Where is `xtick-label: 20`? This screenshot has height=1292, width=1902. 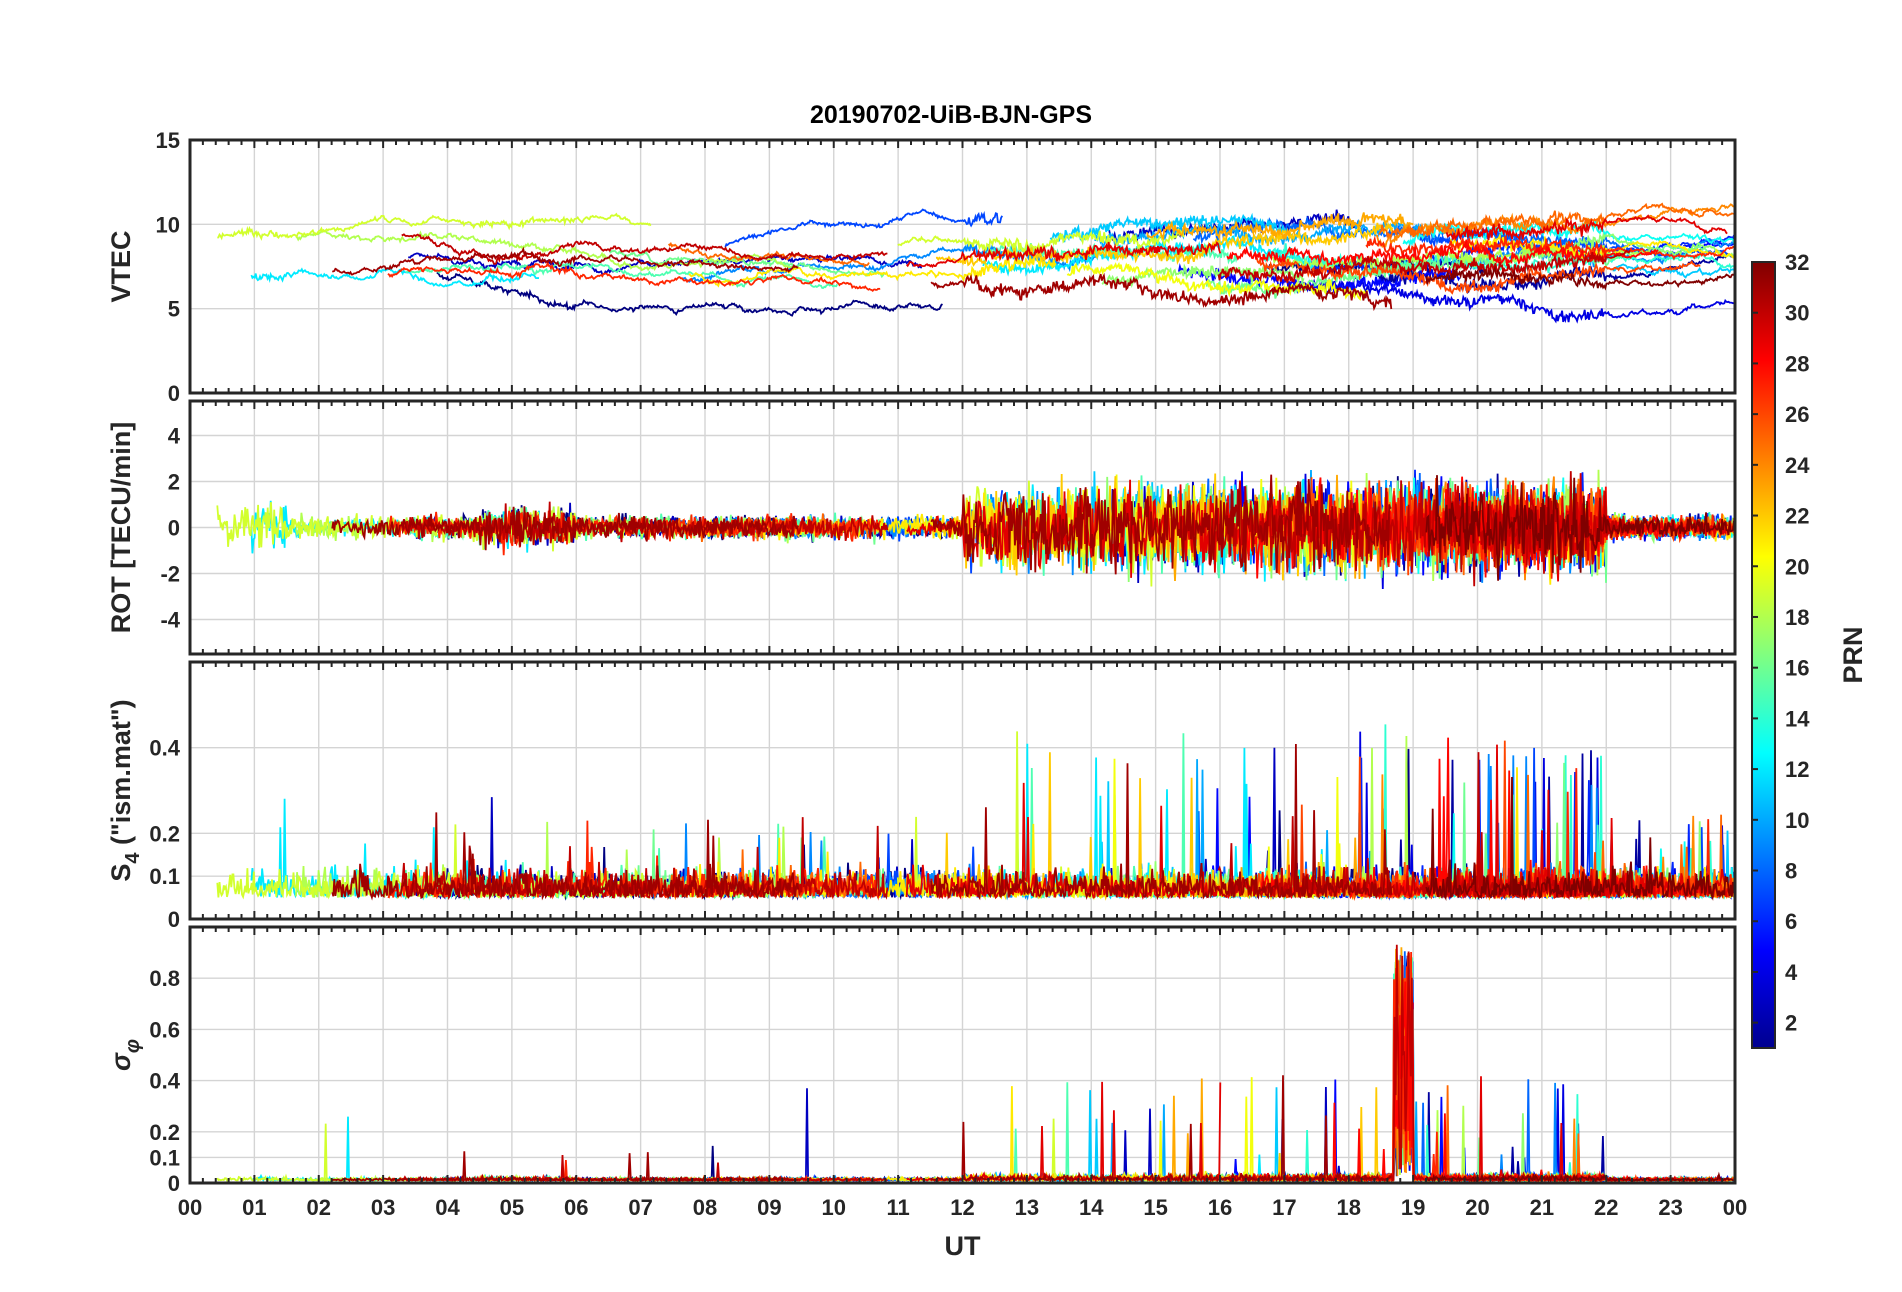
xtick-label: 20 is located at coordinates (1477, 1207).